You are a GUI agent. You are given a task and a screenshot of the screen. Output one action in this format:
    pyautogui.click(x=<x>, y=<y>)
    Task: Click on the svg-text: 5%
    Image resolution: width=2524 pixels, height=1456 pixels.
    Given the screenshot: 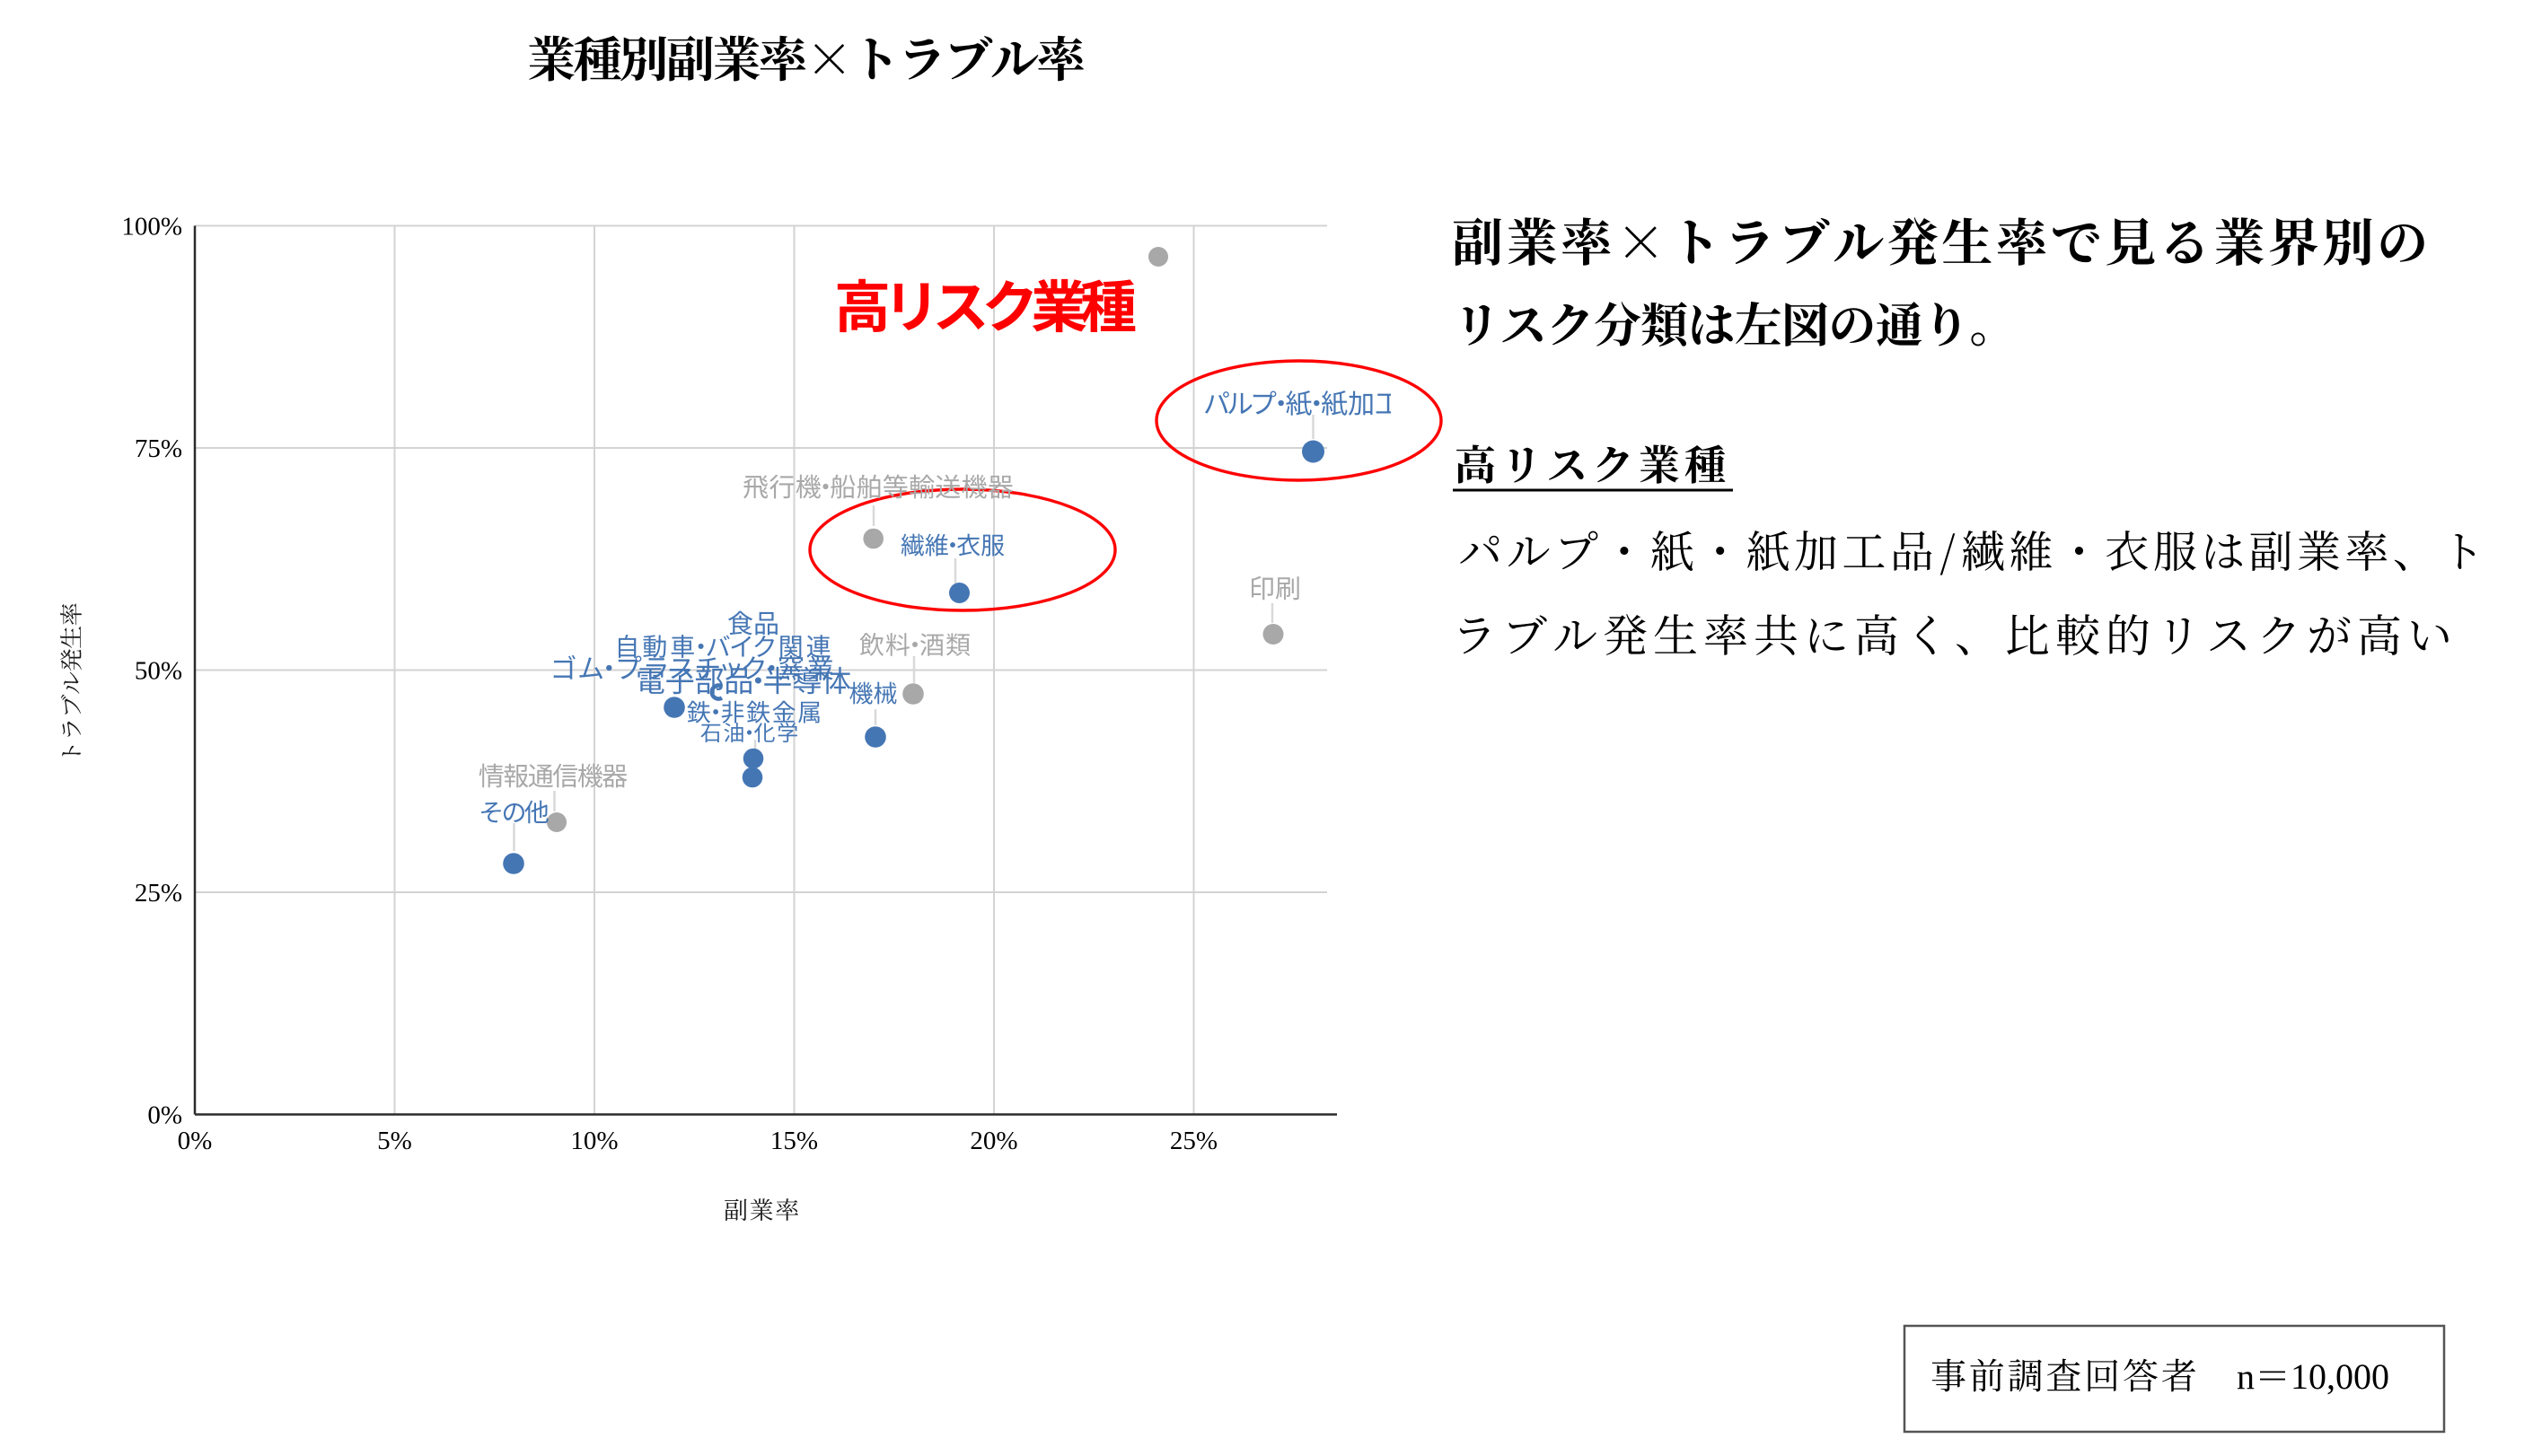 What is the action you would take?
    pyautogui.click(x=394, y=1141)
    